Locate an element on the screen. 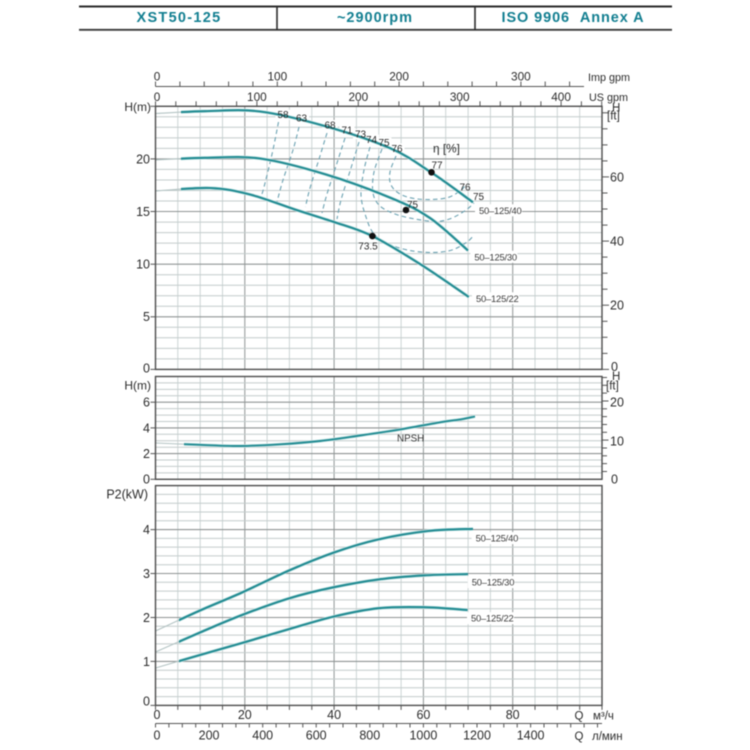 This screenshot has width=750, height=750. svg-text: 1000 is located at coordinates (423, 736).